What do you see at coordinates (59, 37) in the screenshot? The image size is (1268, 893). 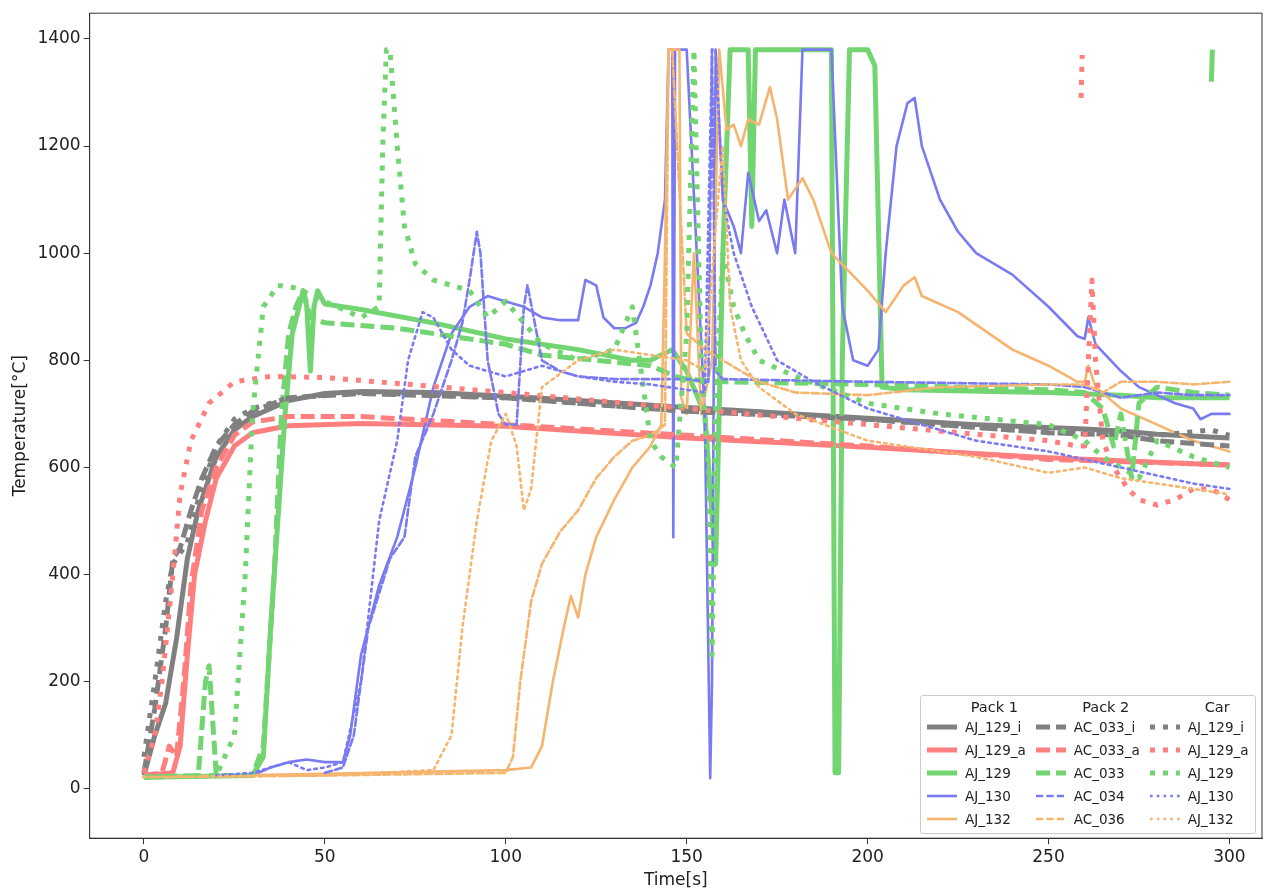 I see `y-tick-label: 1400` at bounding box center [59, 37].